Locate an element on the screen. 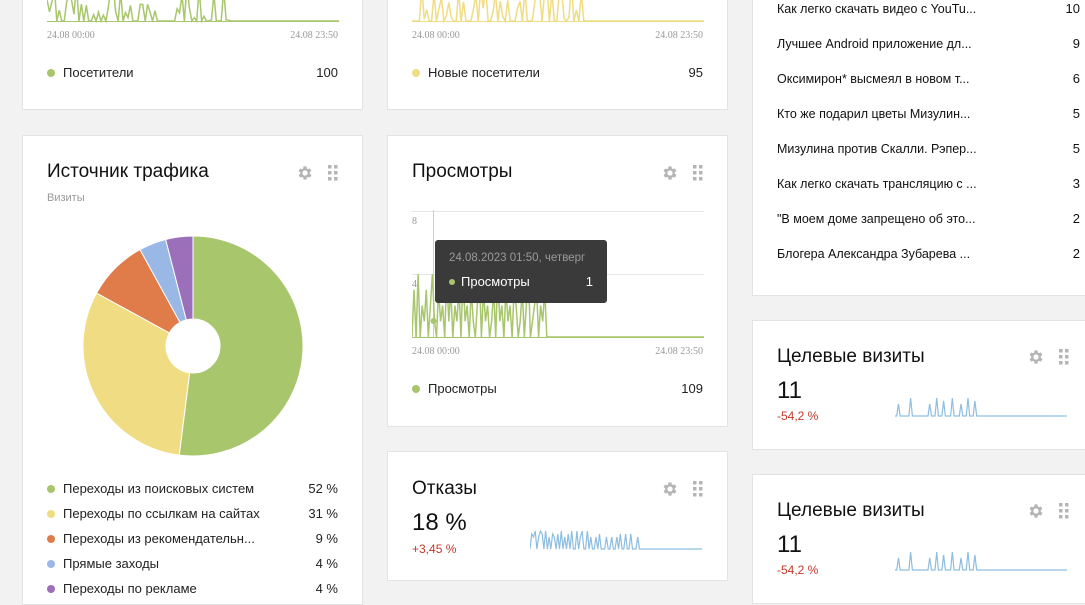 Image resolution: width=1085 pixels, height=605 pixels. visitors-legend-label: Посетители is located at coordinates (98, 72).